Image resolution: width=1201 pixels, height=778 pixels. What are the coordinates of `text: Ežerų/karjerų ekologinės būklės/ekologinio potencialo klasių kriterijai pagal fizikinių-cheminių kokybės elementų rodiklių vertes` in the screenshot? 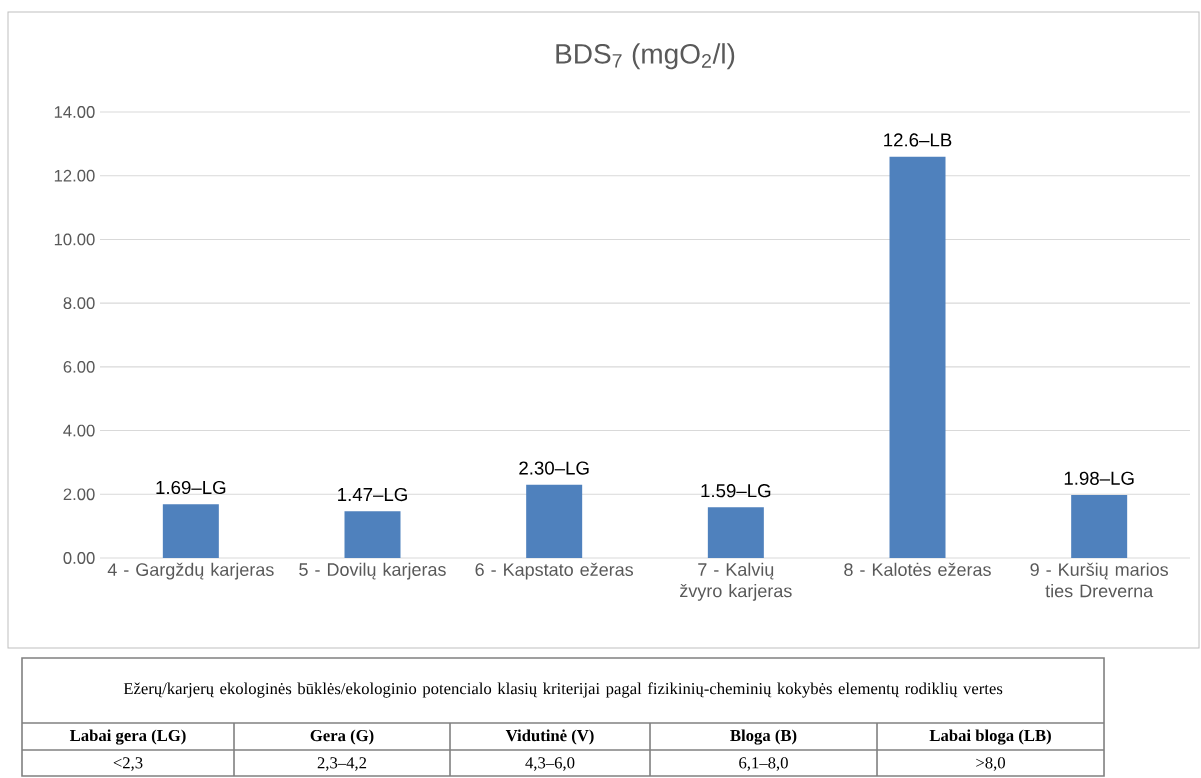 It's located at (563, 690).